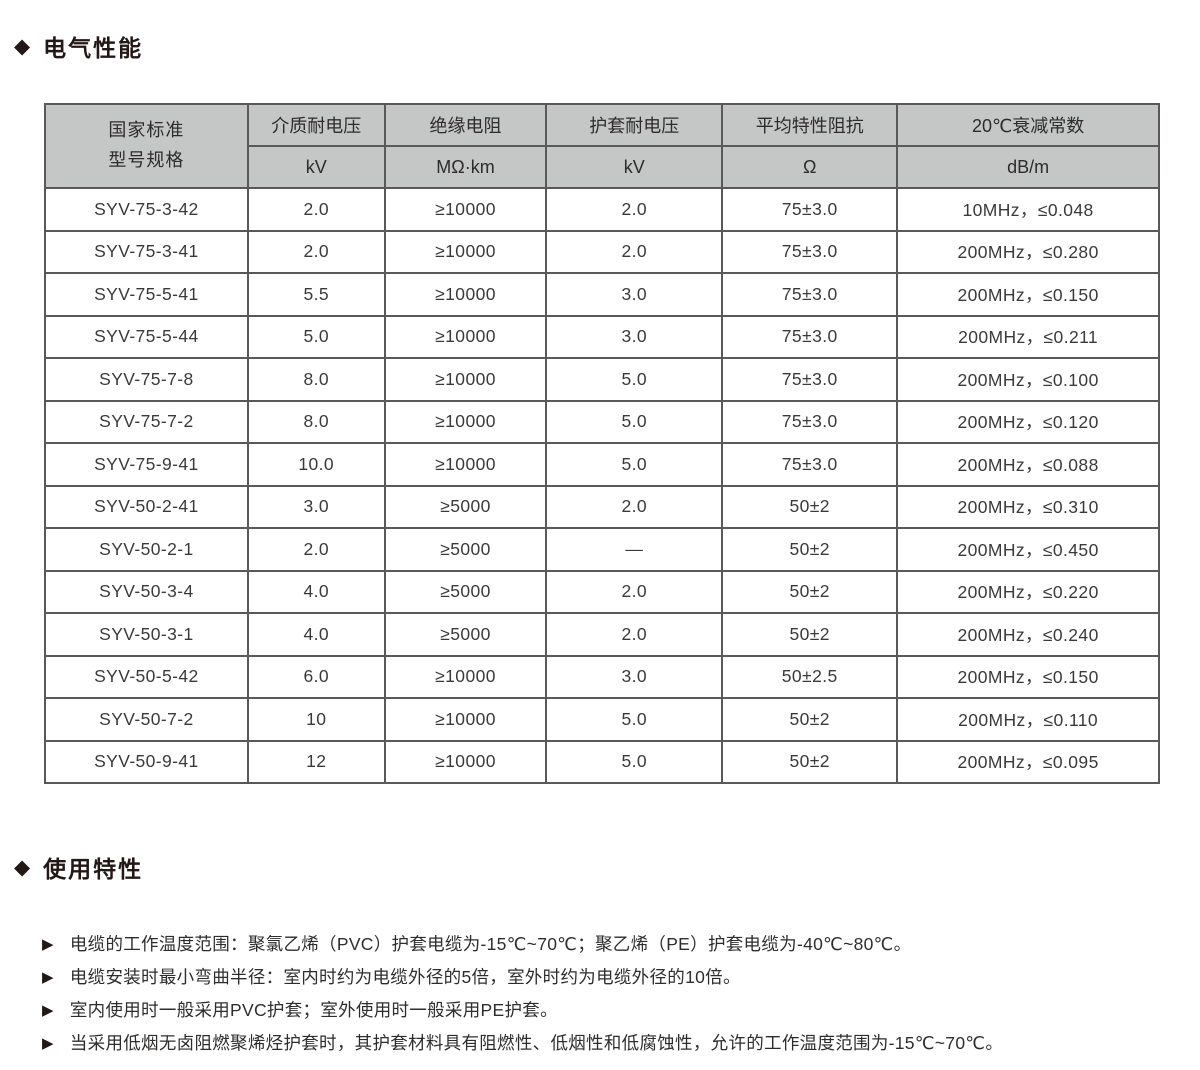 This screenshot has width=1200, height=1070. What do you see at coordinates (146, 160) in the screenshot?
I see `model-header-line2: 型号规格` at bounding box center [146, 160].